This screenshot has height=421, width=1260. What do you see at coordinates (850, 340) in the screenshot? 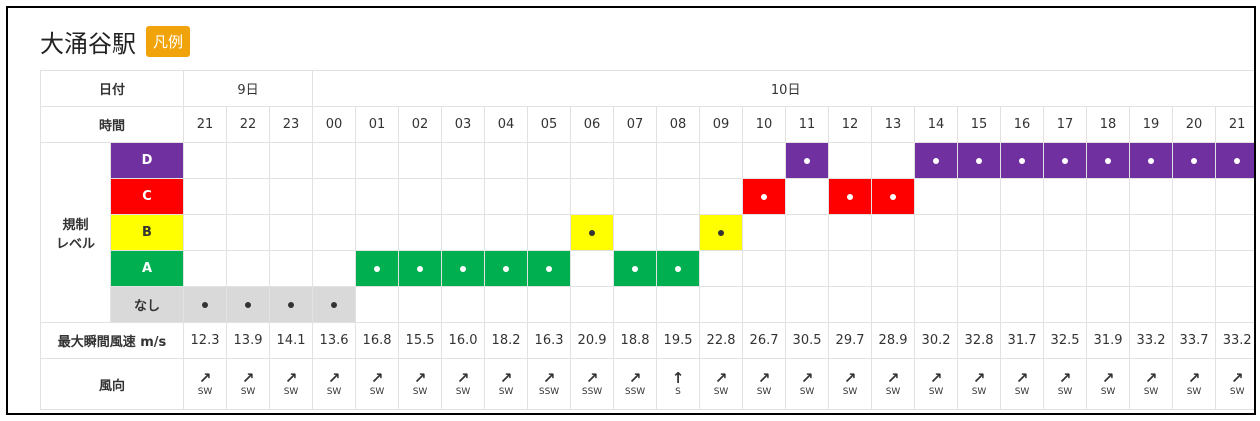
I see `wind-speed: 29.7` at bounding box center [850, 340].